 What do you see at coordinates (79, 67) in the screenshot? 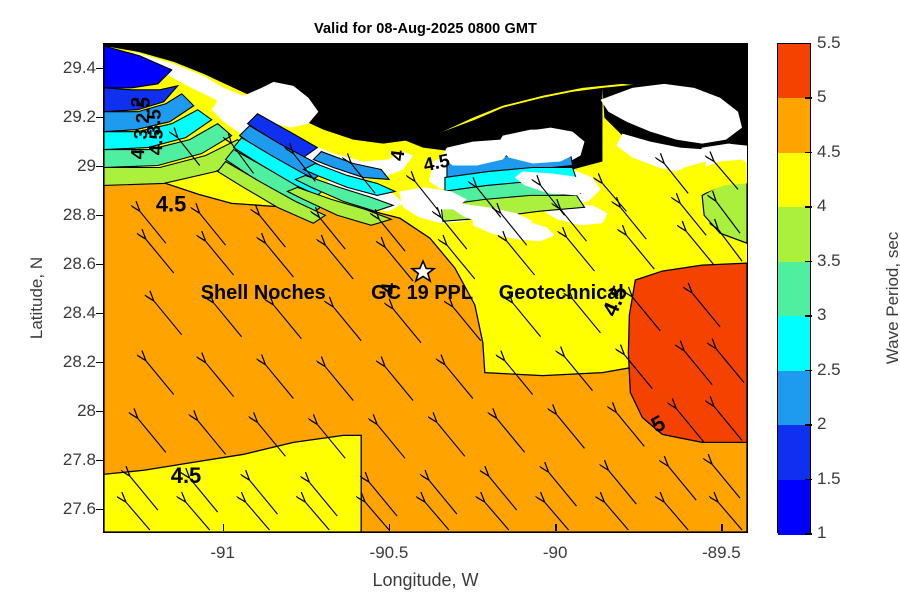
I see `y-tick-label: 29.4` at bounding box center [79, 67].